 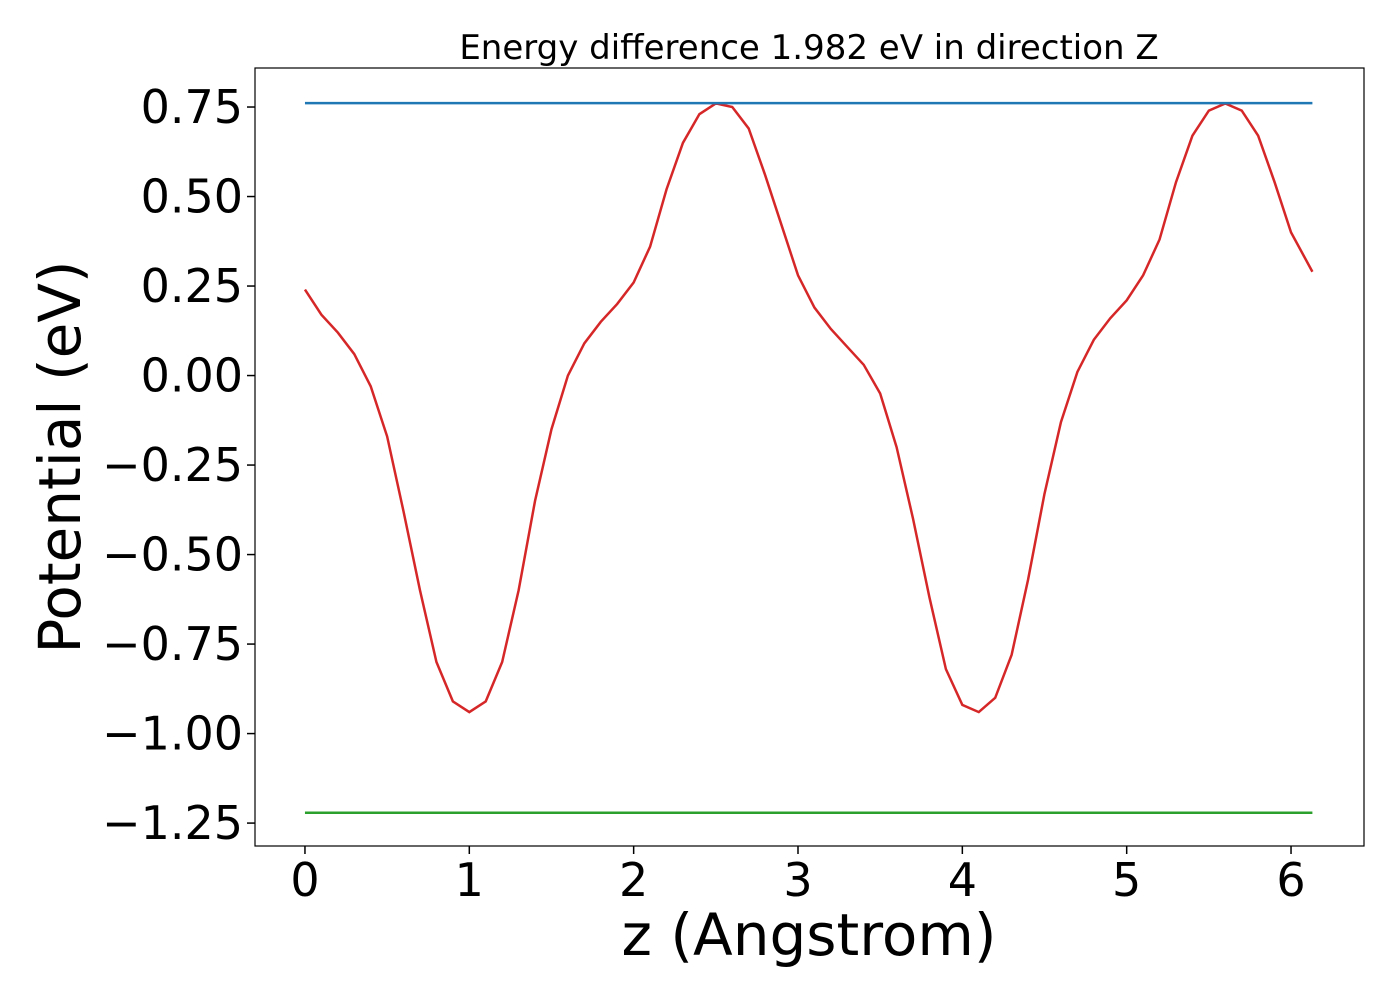 What do you see at coordinates (192, 107) in the screenshot?
I see `y-tick-label: 0.75` at bounding box center [192, 107].